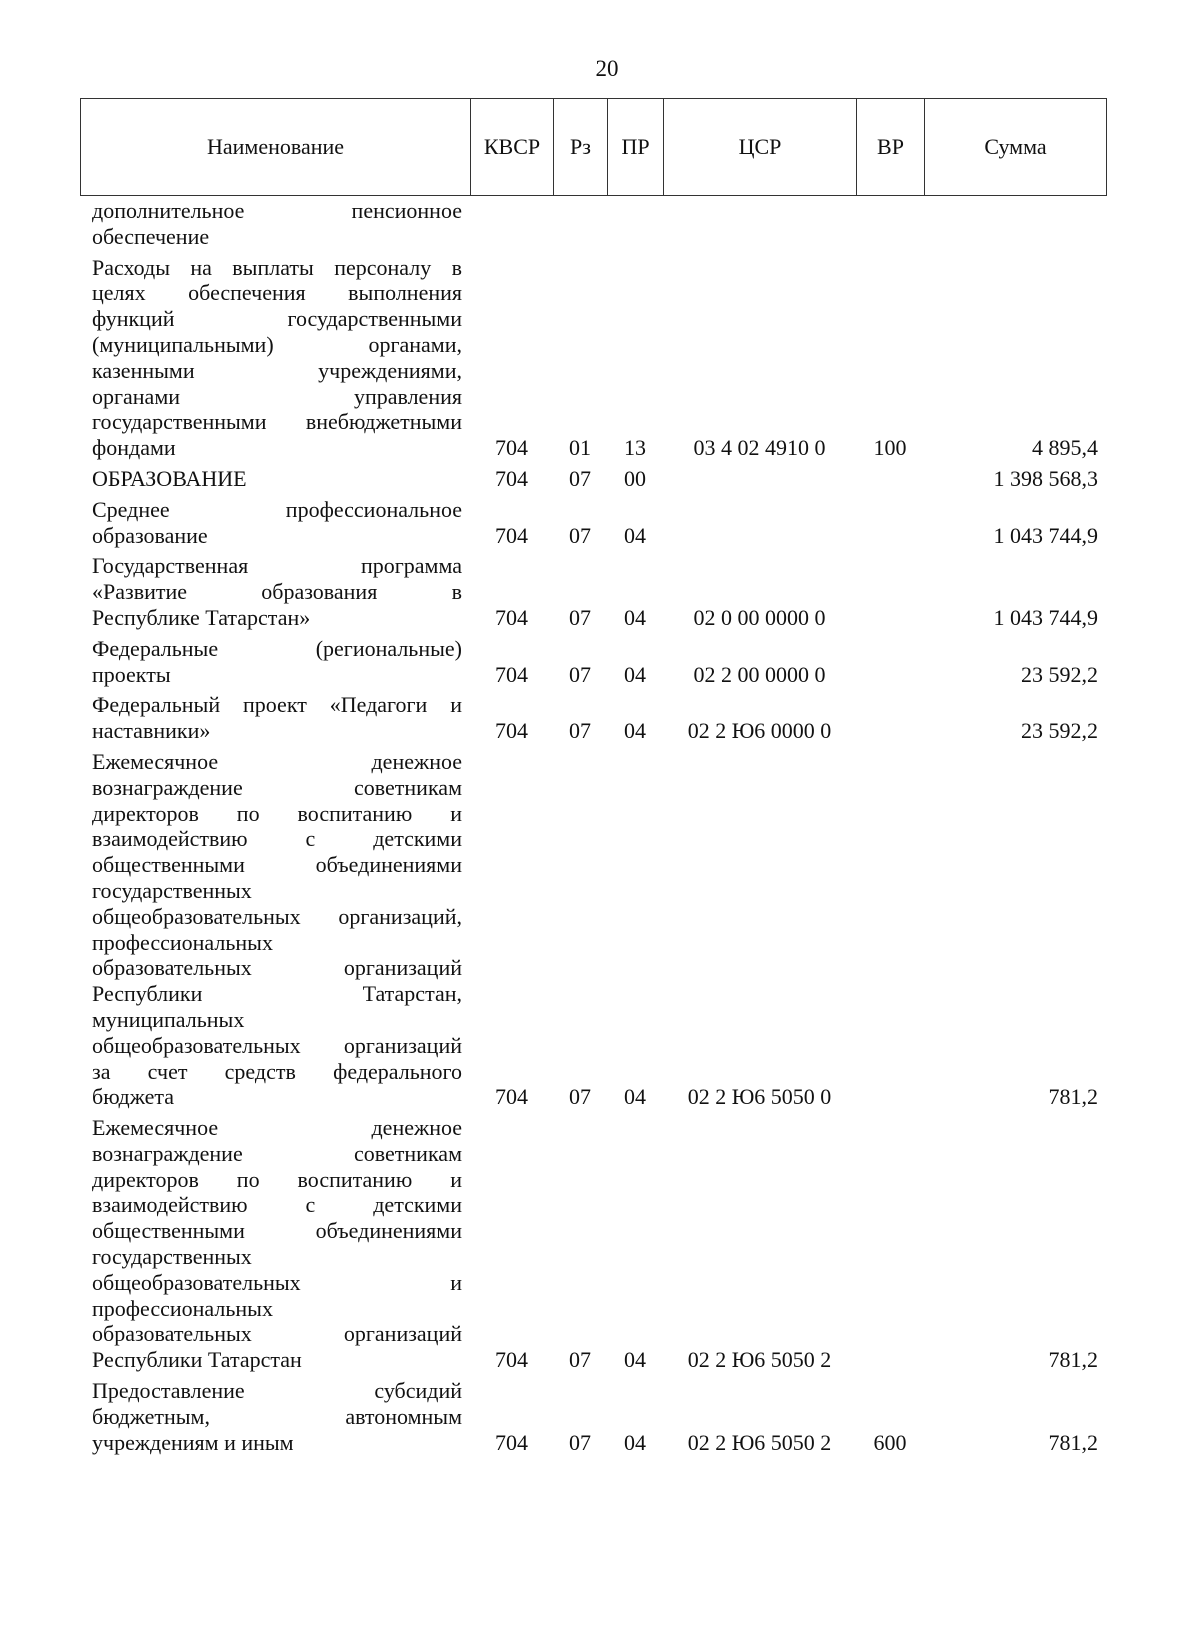  What do you see at coordinates (277, 293) in the screenshot?
I see `name-line: целях обеспечения выполнения` at bounding box center [277, 293].